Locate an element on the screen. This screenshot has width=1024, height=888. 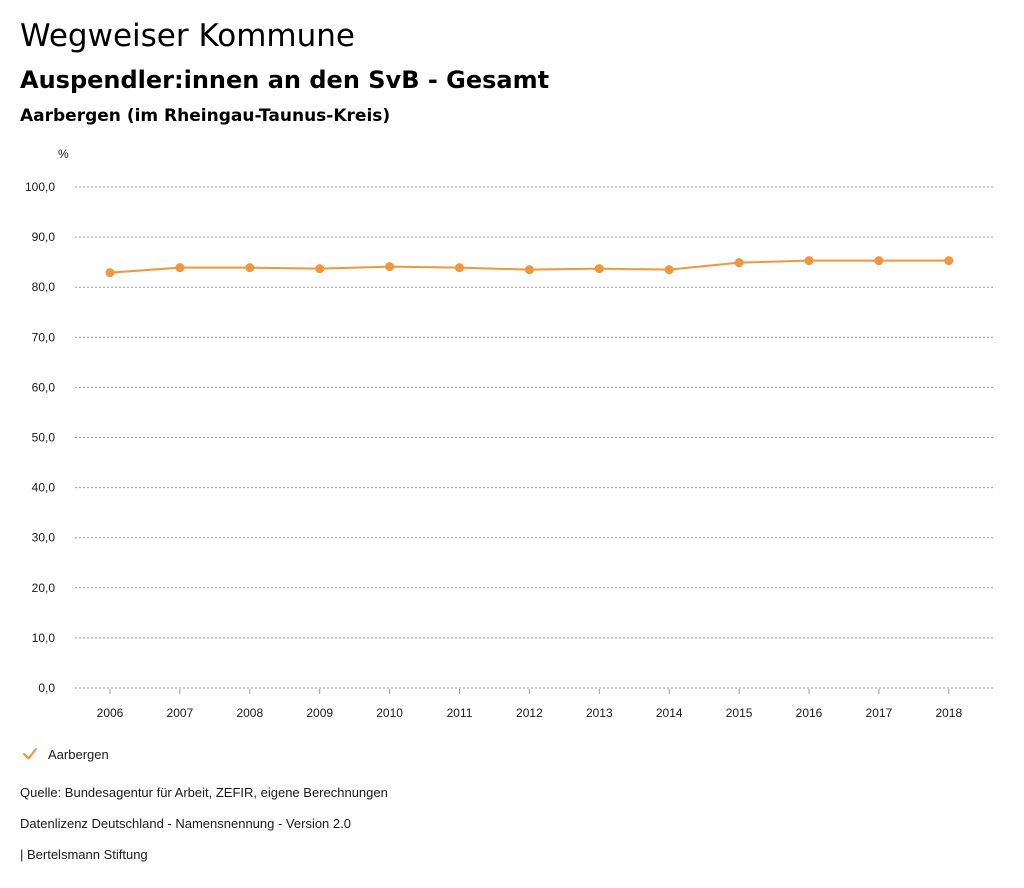
x-tick-label: 2007 is located at coordinates (180, 713).